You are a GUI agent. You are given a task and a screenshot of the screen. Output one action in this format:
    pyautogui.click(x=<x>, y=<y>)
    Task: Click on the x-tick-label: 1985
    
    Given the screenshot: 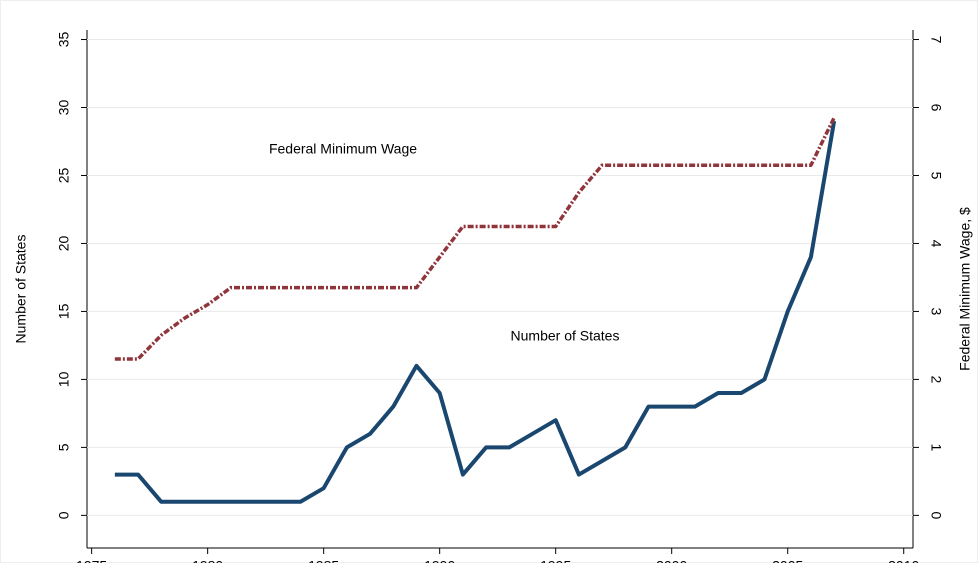 What is the action you would take?
    pyautogui.click(x=323, y=560)
    